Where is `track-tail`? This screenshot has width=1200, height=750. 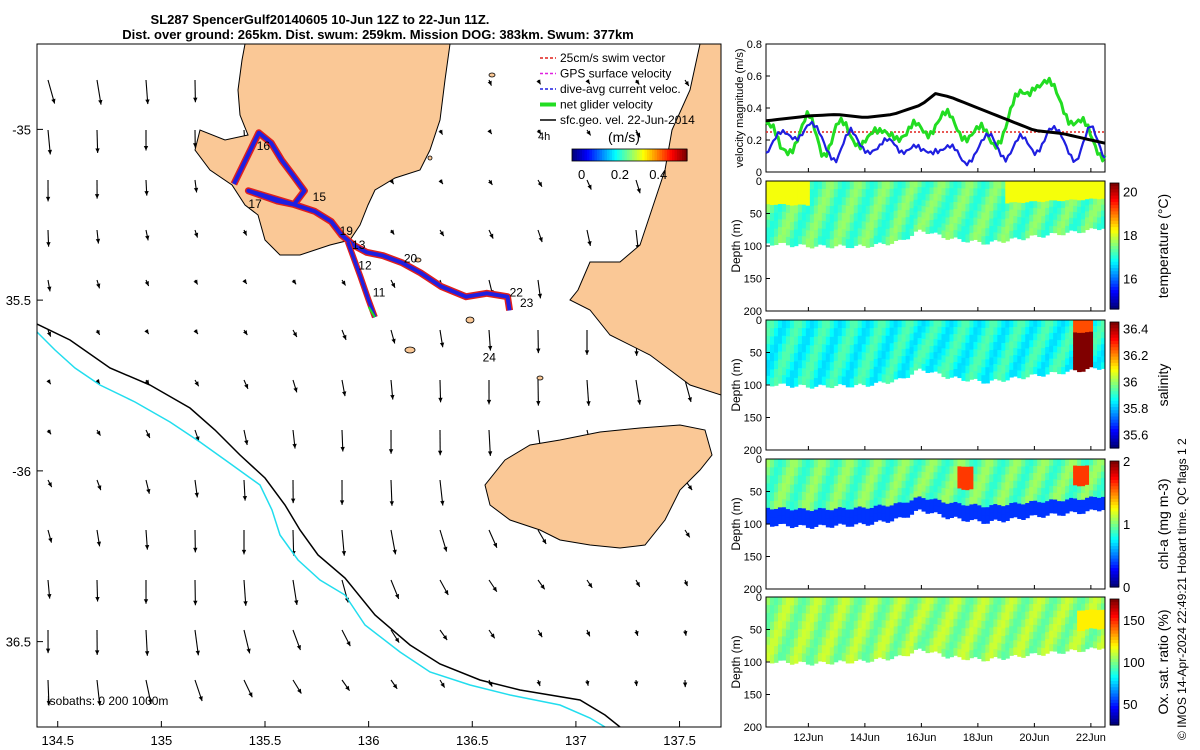
track-tail is located at coordinates (371, 312).